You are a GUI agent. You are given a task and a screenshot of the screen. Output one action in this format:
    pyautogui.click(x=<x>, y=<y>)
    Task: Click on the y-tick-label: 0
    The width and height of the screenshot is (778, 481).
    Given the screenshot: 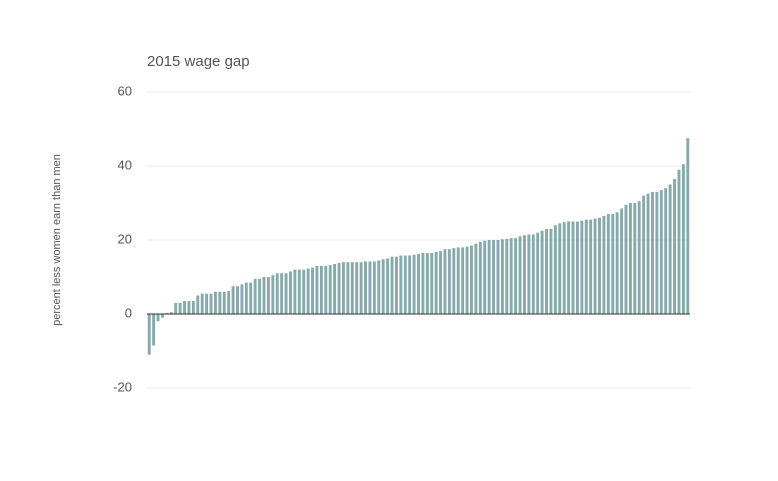 What is the action you would take?
    pyautogui.click(x=128, y=312)
    